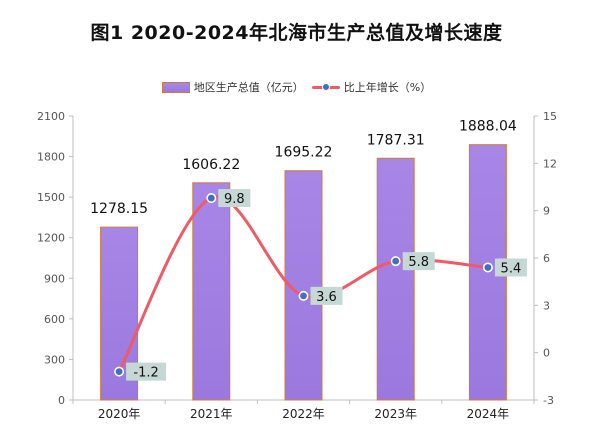 This screenshot has height=433, width=593. I want to click on x-tick-label: 2020年, so click(119, 414).